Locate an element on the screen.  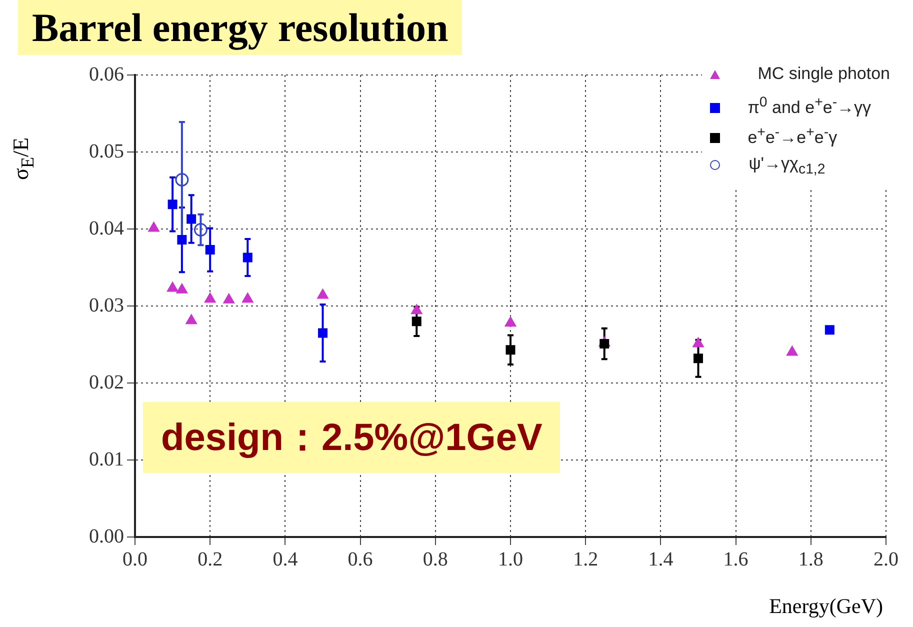
x-tick-label: 0.6 is located at coordinates (360, 559).